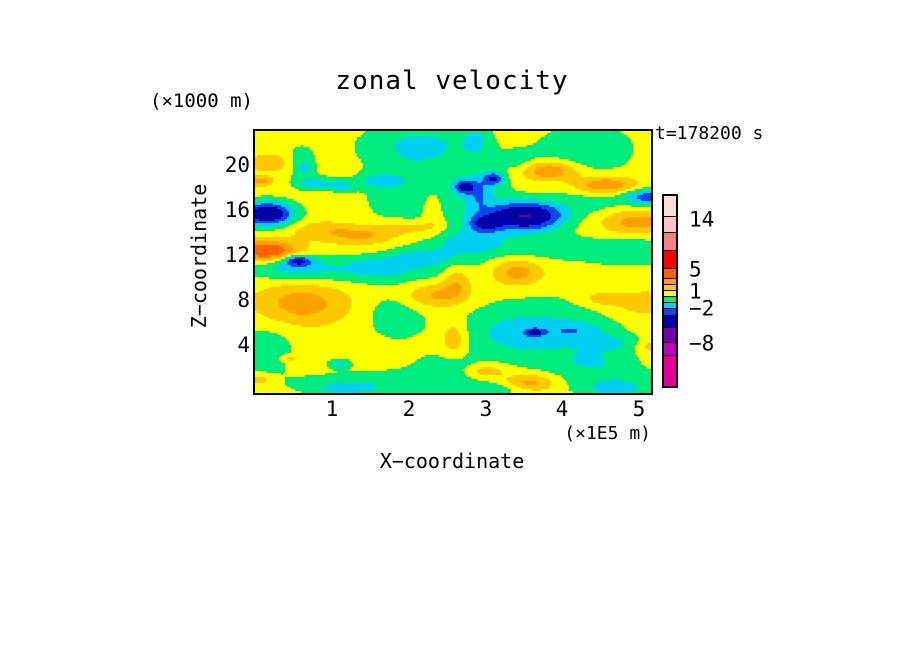  Describe the element at coordinates (702, 219) in the screenshot. I see `colorbar-tick-label: 14` at that location.